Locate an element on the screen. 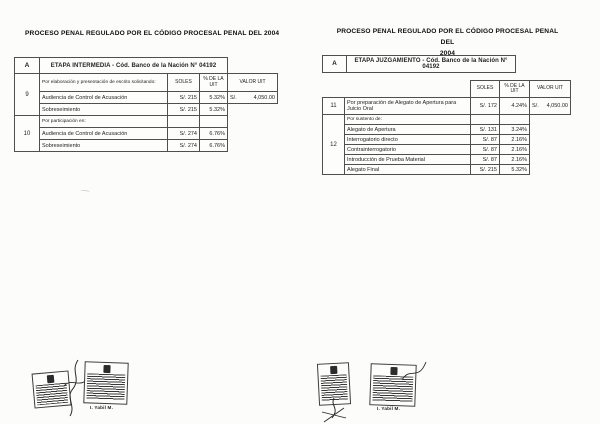 The image size is (600, 424). soles-cell: S/. 172 is located at coordinates (485, 106).